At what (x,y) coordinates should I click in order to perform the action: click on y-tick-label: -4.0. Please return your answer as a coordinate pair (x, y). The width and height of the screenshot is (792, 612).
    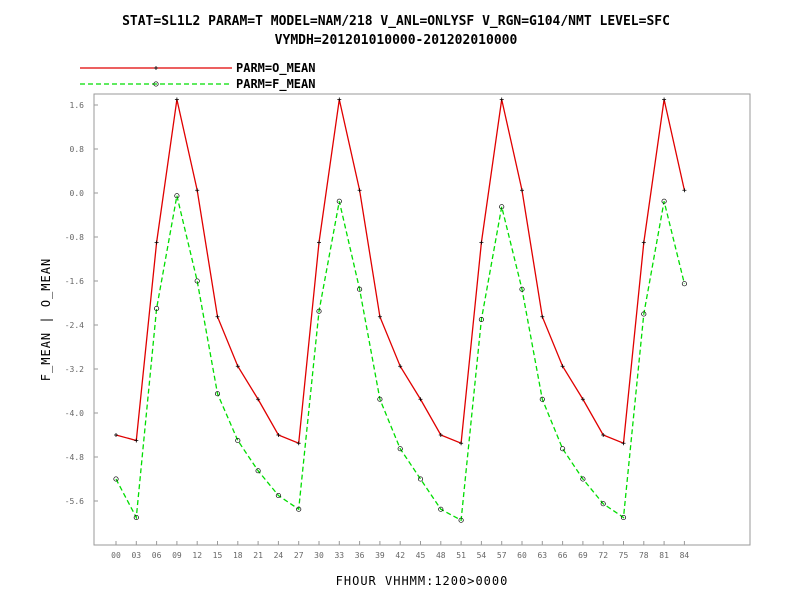
    Looking at the image, I should click on (74, 413).